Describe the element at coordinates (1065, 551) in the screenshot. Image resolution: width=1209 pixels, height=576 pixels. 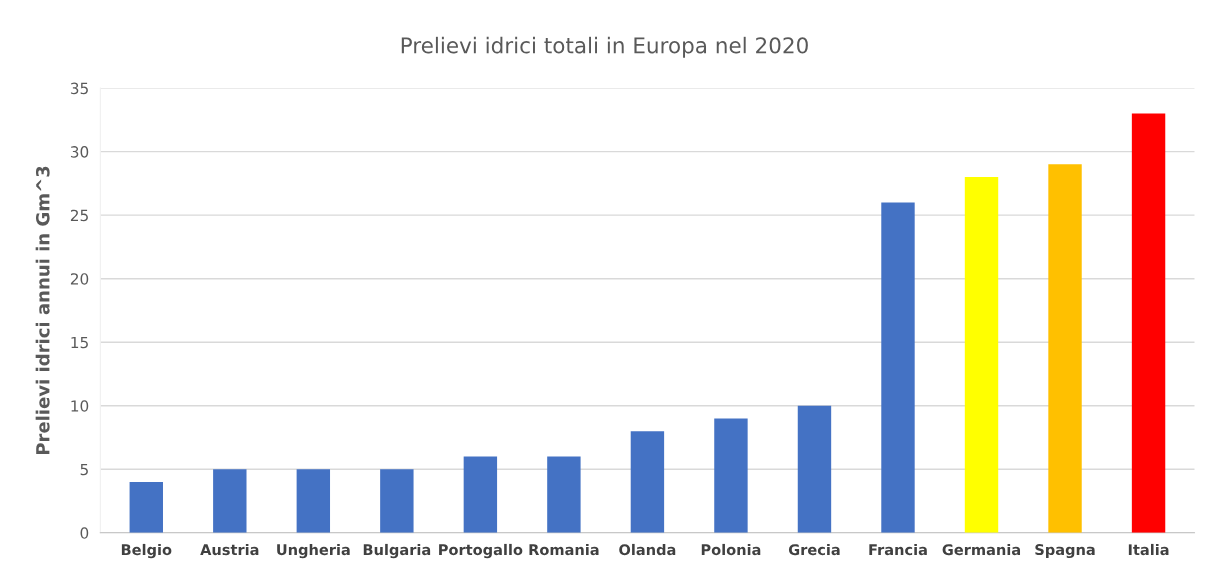
I see `x-tick-label: Spagna` at that location.